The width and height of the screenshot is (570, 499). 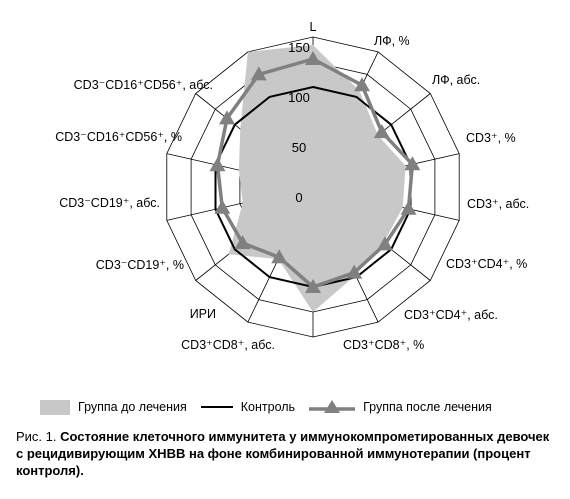 I want to click on caption-prefix: Рис. 1., so click(x=38, y=436).